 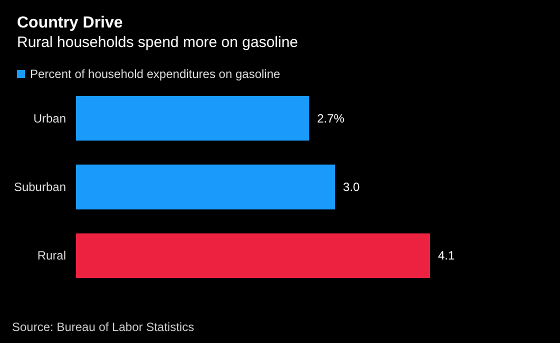 I want to click on y-tick-label: Urban, so click(x=49, y=118).